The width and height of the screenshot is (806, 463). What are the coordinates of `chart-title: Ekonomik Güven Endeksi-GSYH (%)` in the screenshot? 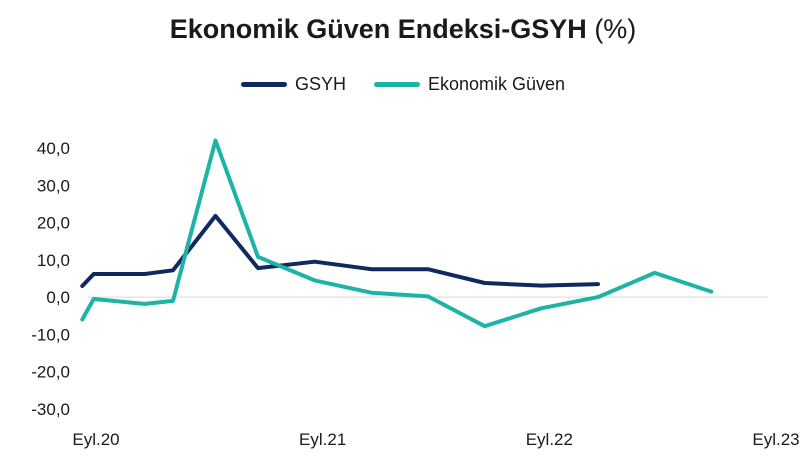 It's located at (403, 29).